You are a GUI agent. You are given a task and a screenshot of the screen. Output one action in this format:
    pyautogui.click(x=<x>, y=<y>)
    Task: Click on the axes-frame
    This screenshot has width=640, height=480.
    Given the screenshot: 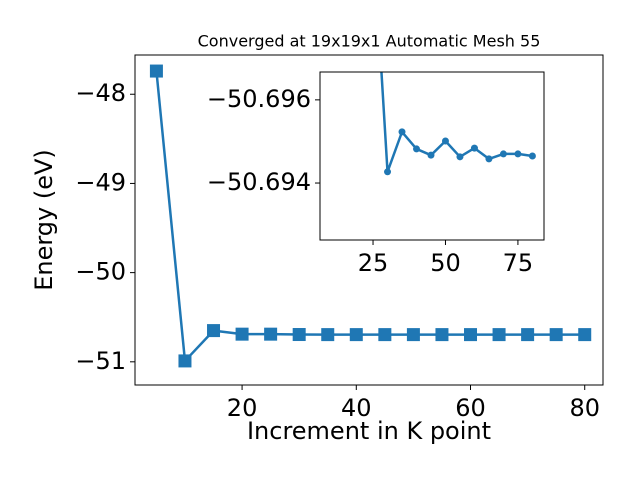 What is the action you would take?
    pyautogui.click(x=432, y=156)
    